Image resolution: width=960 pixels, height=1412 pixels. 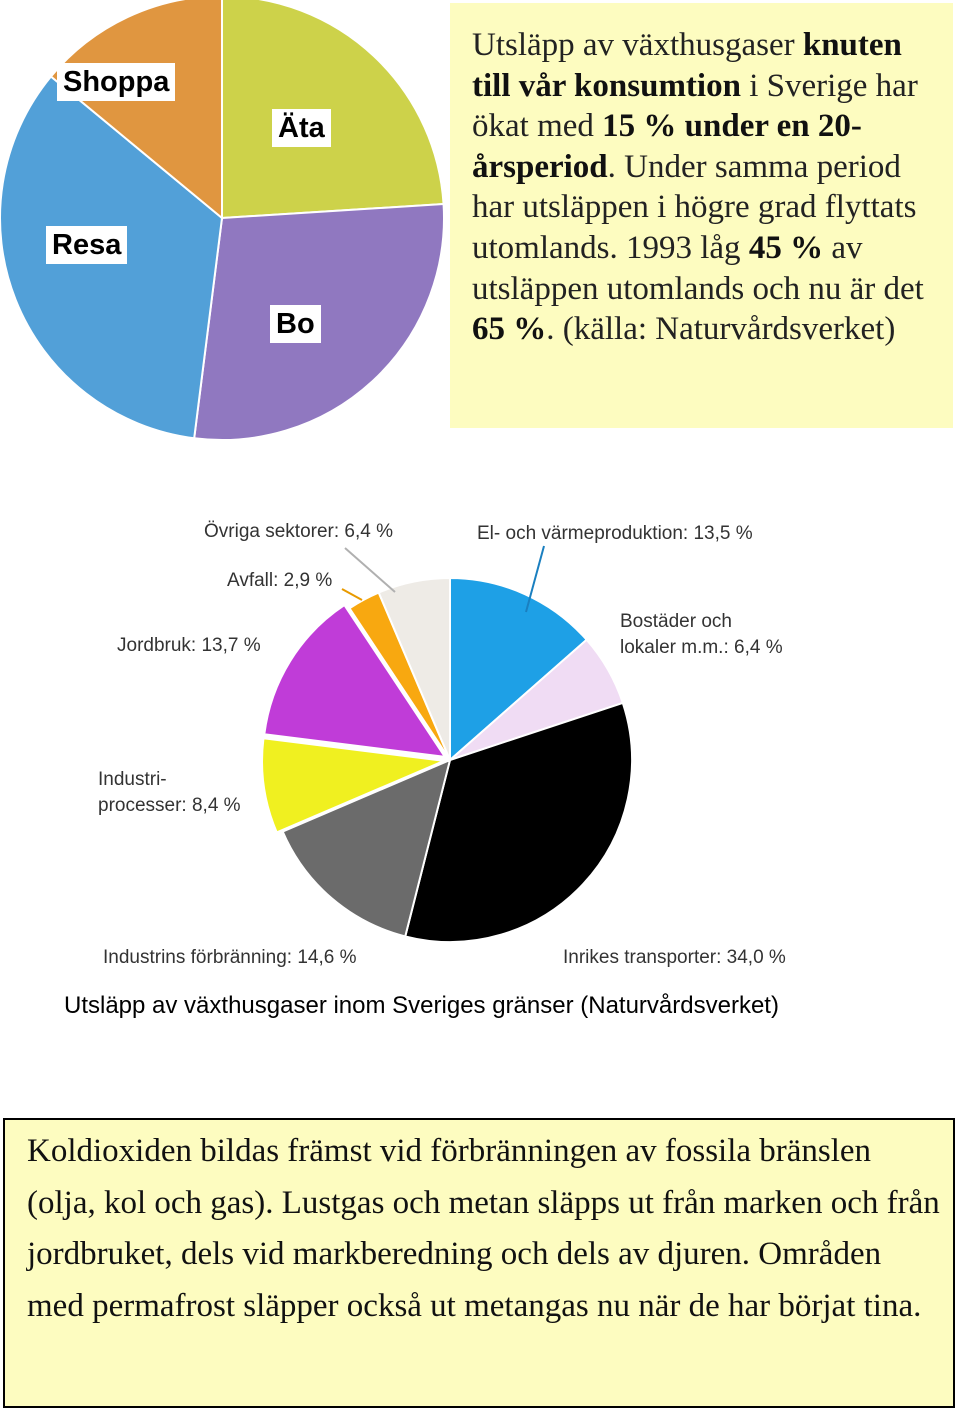 I want to click on sector-label-industrins: Industrins förbränning: 14,6 %, so click(x=230, y=957).